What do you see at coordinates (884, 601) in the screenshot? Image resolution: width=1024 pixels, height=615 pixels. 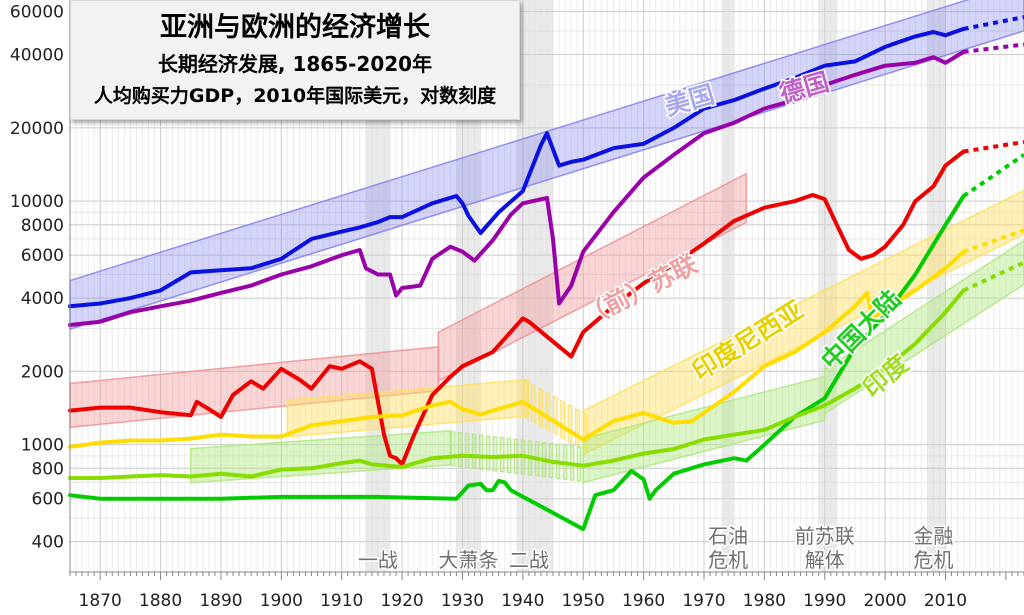 I see `x-tick-label: 2000` at bounding box center [884, 601].